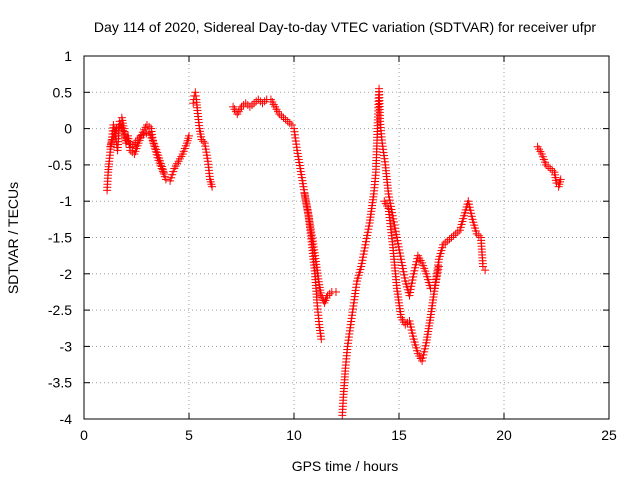  Describe the element at coordinates (68, 129) in the screenshot. I see `y-tick-label: 0` at that location.